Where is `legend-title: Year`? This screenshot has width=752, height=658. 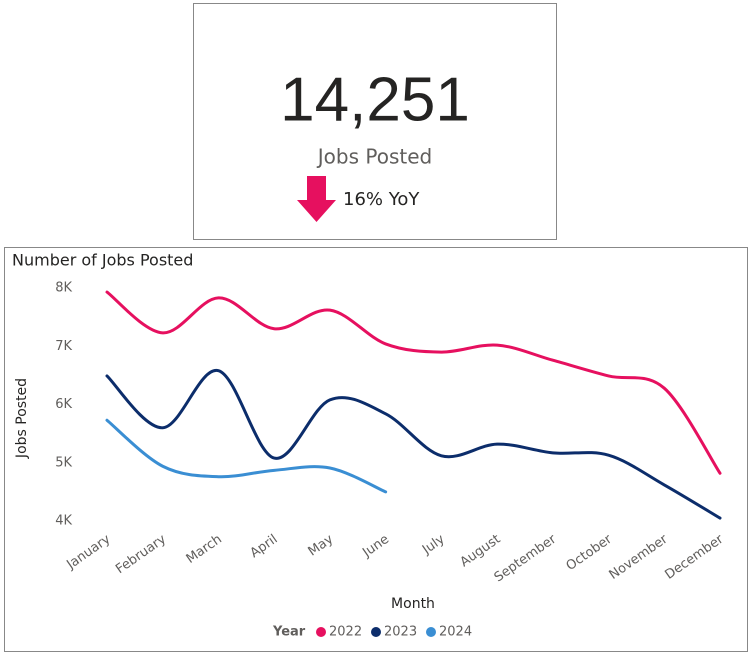
legend-title: Year is located at coordinates (289, 632).